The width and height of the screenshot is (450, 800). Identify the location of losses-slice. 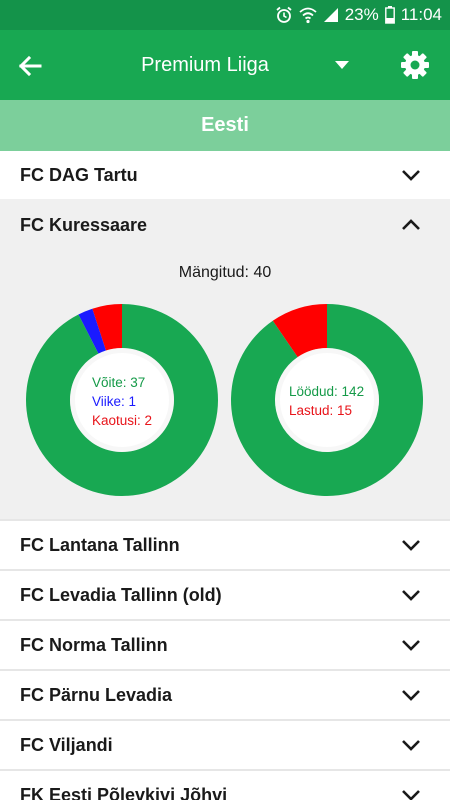
(107, 327).